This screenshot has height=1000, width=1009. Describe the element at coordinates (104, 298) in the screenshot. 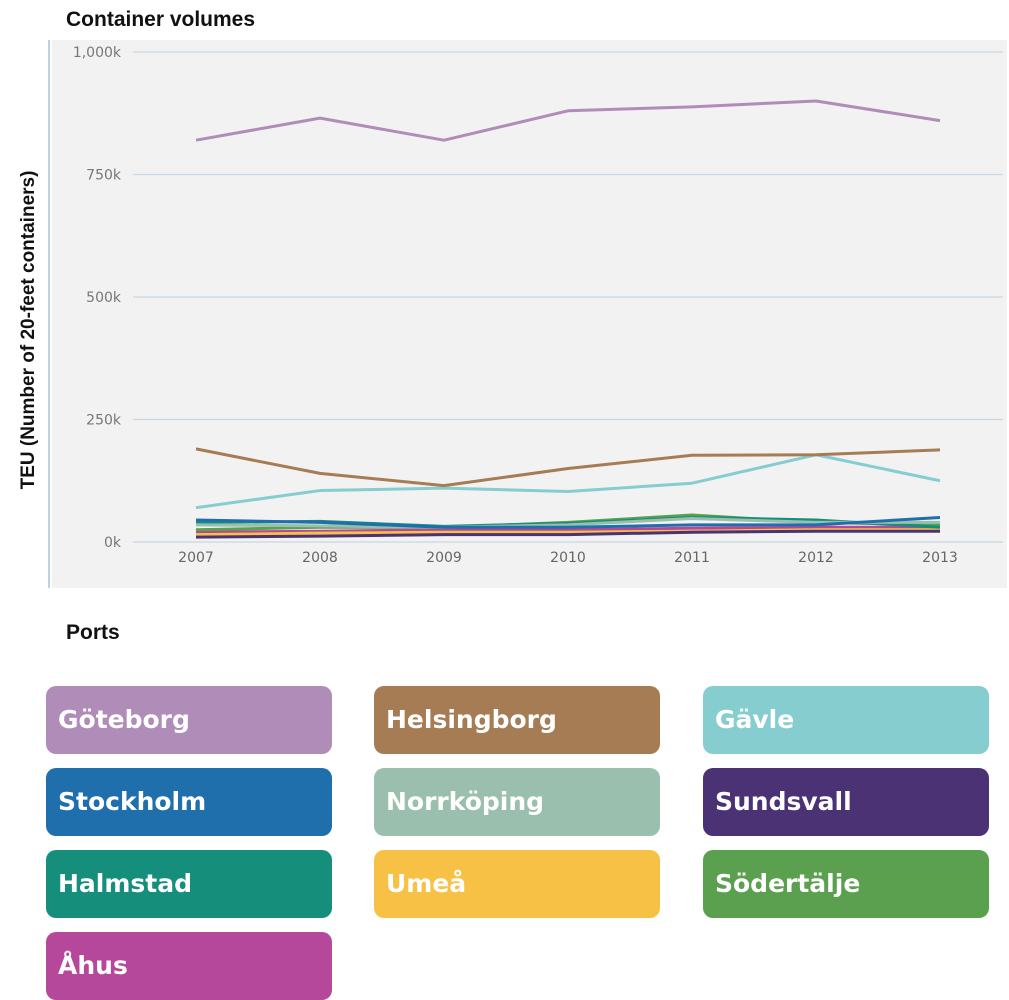

I see `y-tick-label: 500k` at that location.